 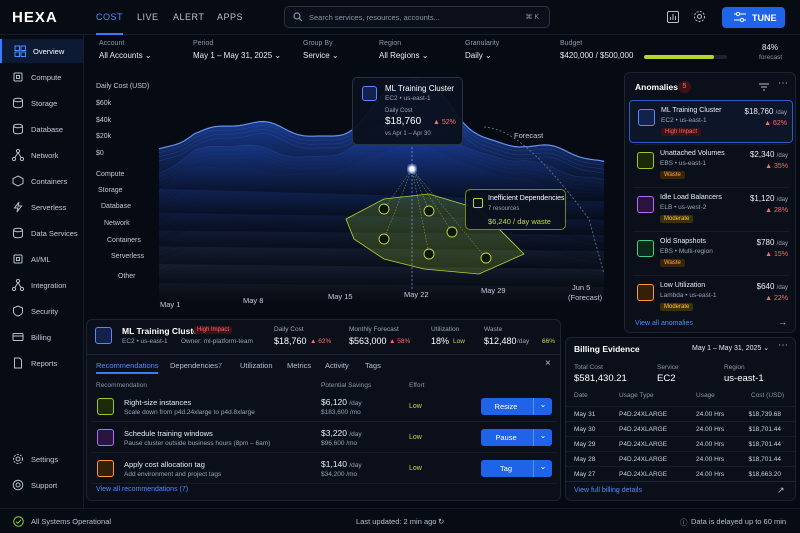 I want to click on anomaly-tag: Waste, so click(x=672, y=175).